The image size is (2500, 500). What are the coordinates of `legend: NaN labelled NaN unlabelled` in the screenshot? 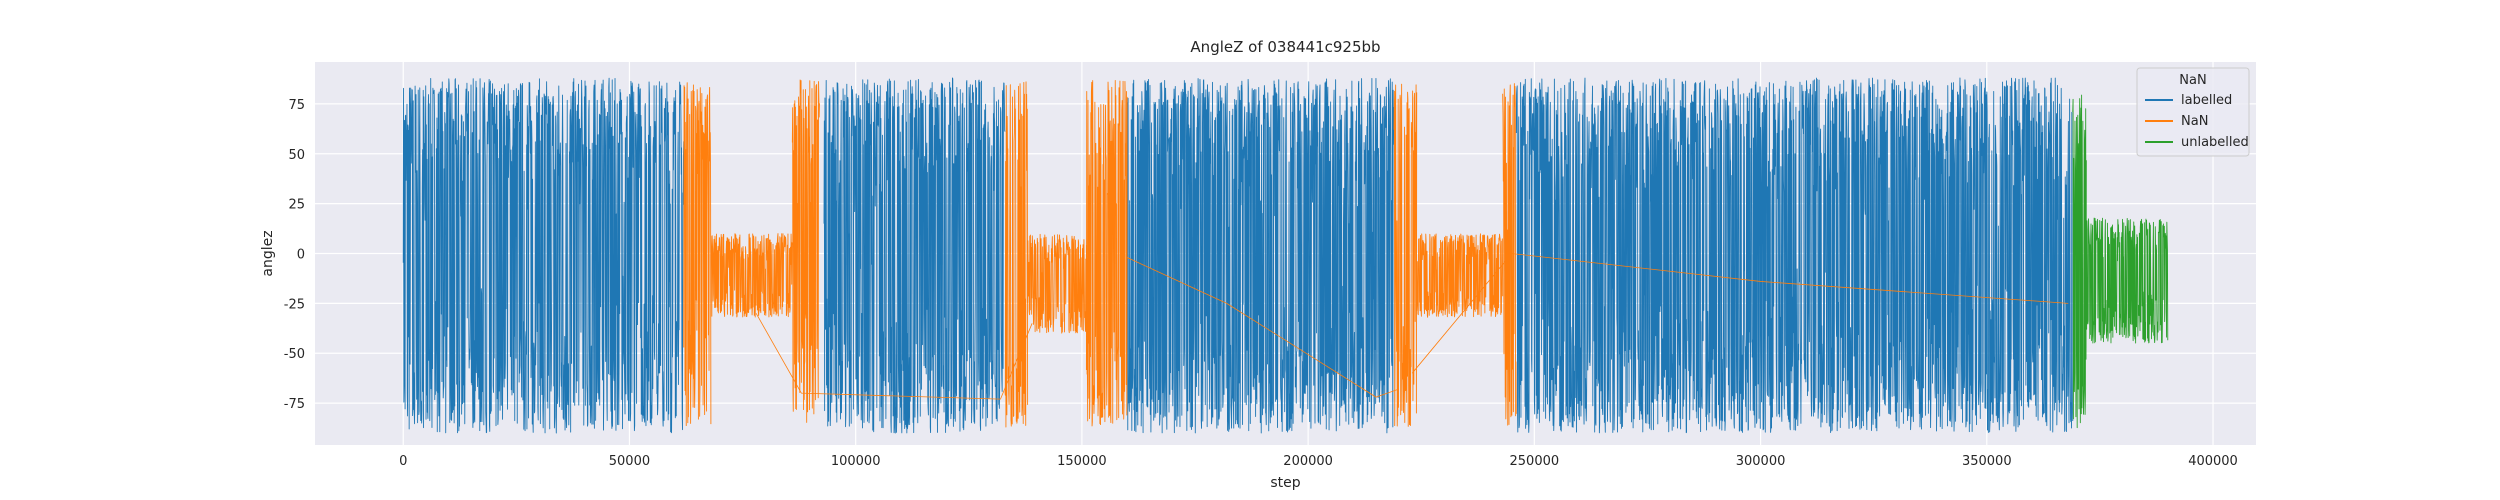 It's located at (2193, 112).